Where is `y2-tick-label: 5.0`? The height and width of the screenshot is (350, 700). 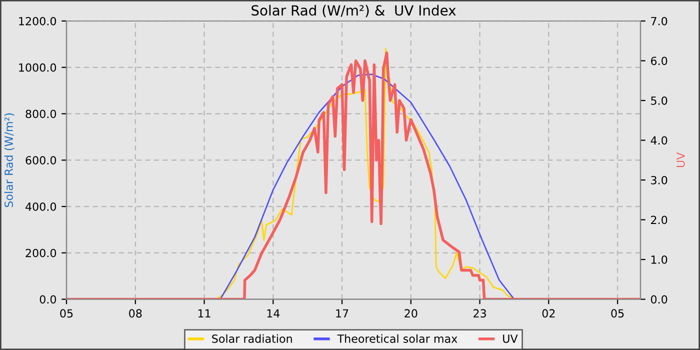
y2-tick-label: 5.0 is located at coordinates (659, 100).